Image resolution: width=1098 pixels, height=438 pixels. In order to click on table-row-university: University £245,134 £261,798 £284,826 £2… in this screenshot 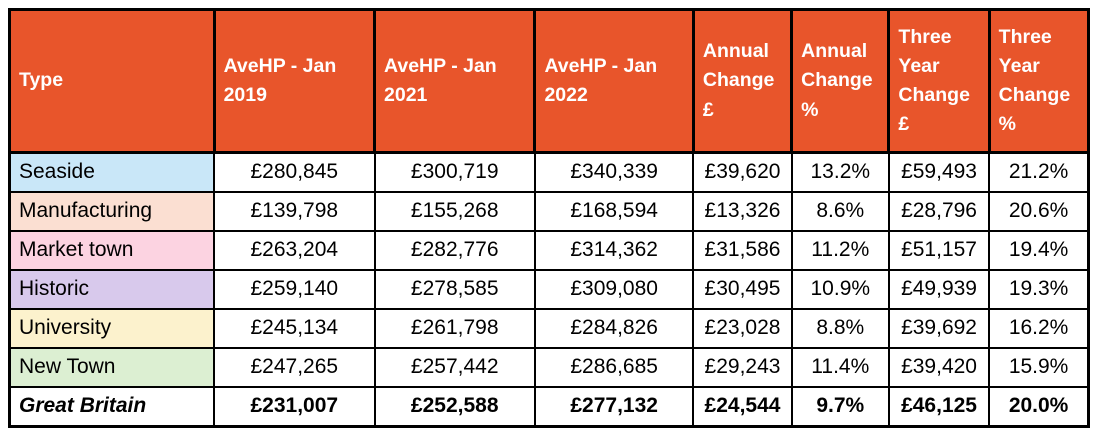, I will do `click(549, 328)`.